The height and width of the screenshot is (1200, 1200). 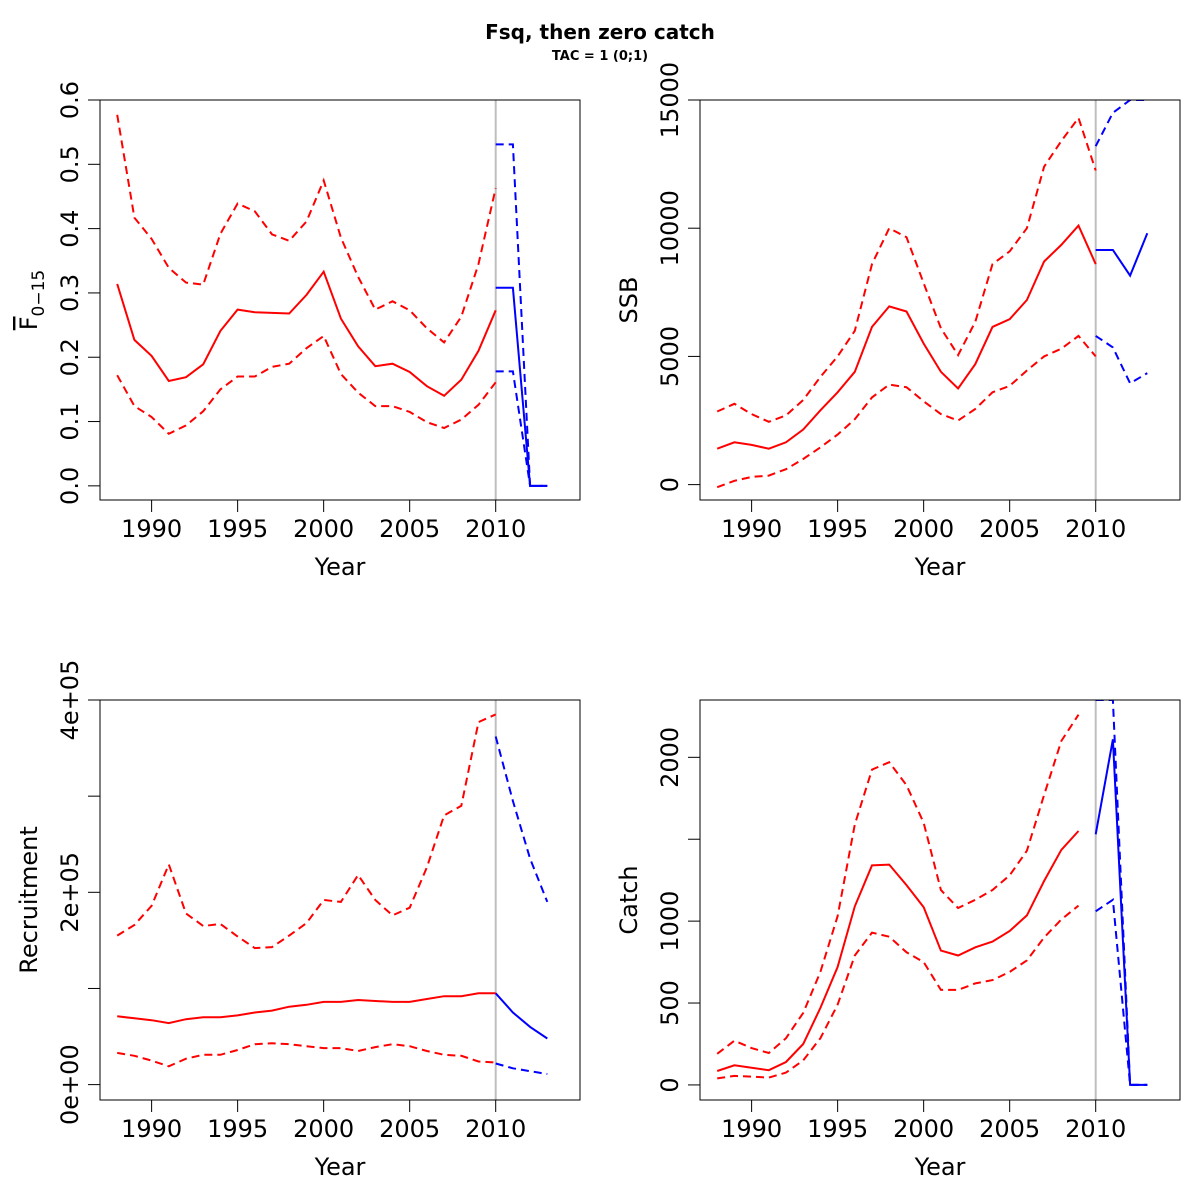 What do you see at coordinates (70, 421) in the screenshot?
I see `fbar-y-tick-label: 0.1` at bounding box center [70, 421].